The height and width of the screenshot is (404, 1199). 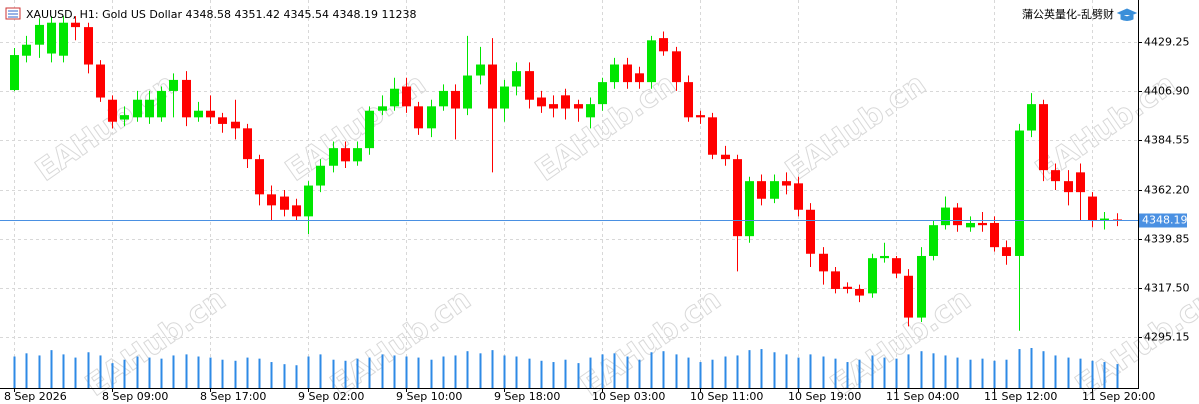 I want to click on x-tick-label: 10 Sep 11:00, so click(x=726, y=396).